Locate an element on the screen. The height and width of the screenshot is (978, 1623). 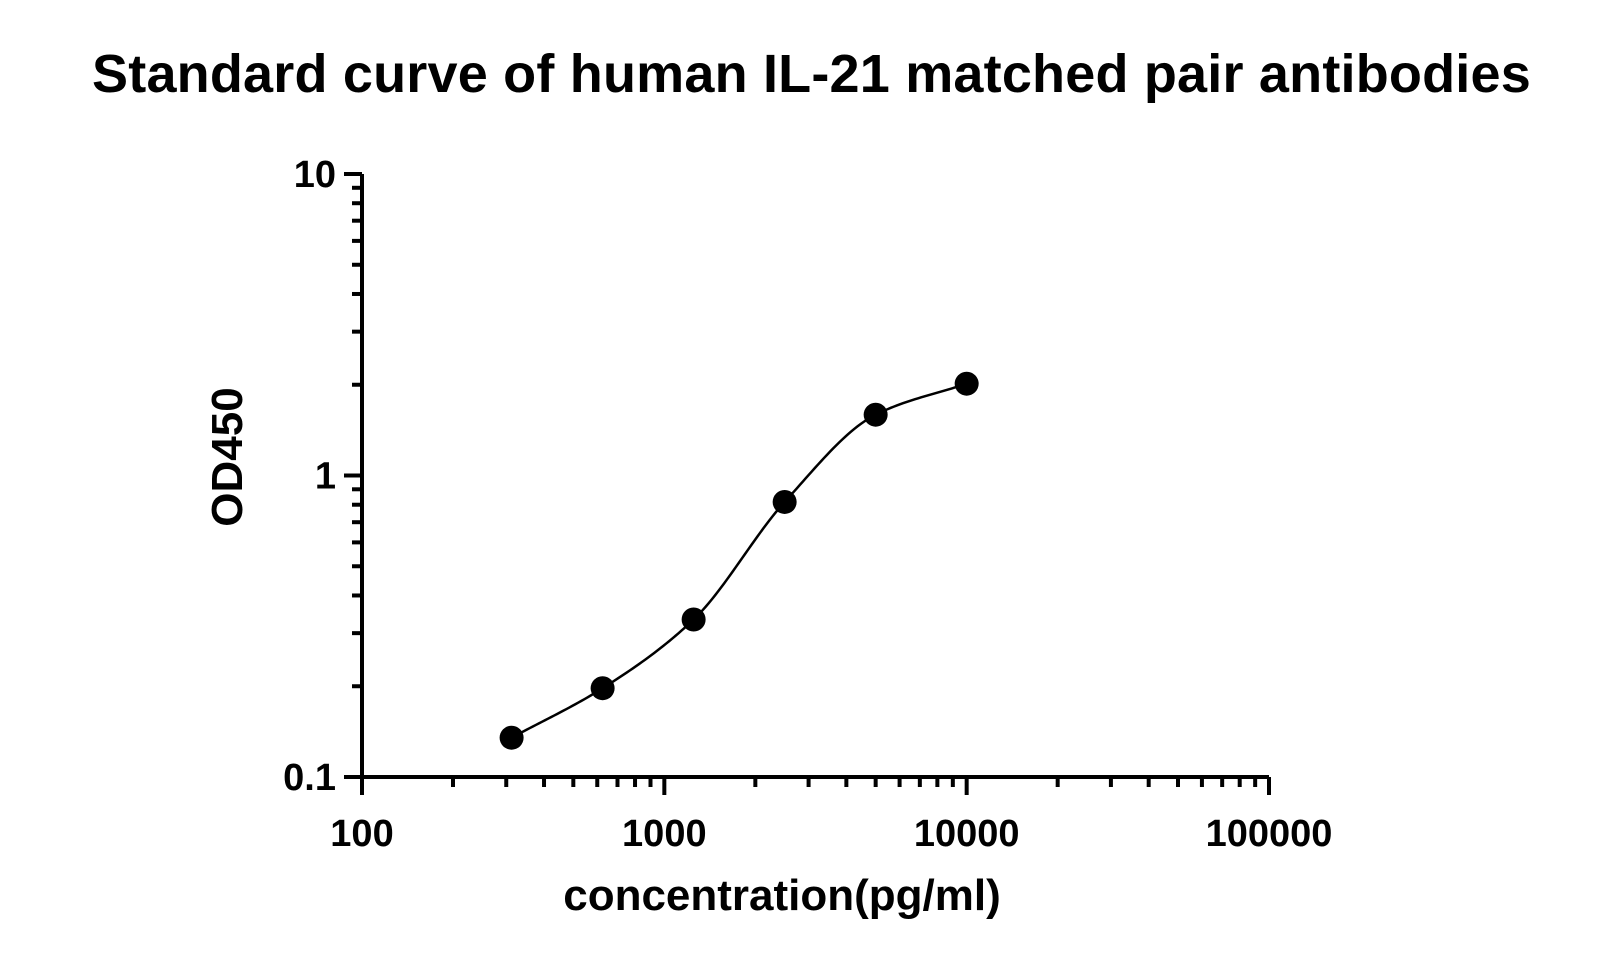
x-tick-labels: 100 1000 10000 100000 is located at coordinates (831, 834).